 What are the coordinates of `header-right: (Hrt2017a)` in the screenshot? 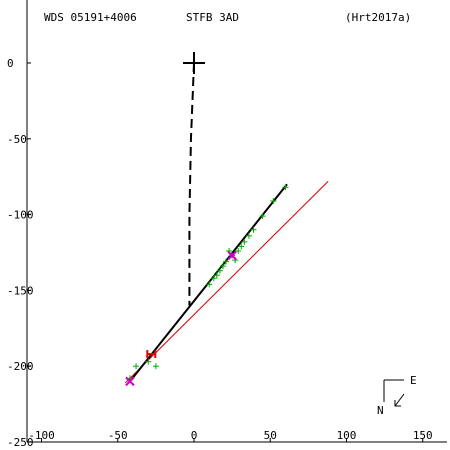 It's located at (378, 17).